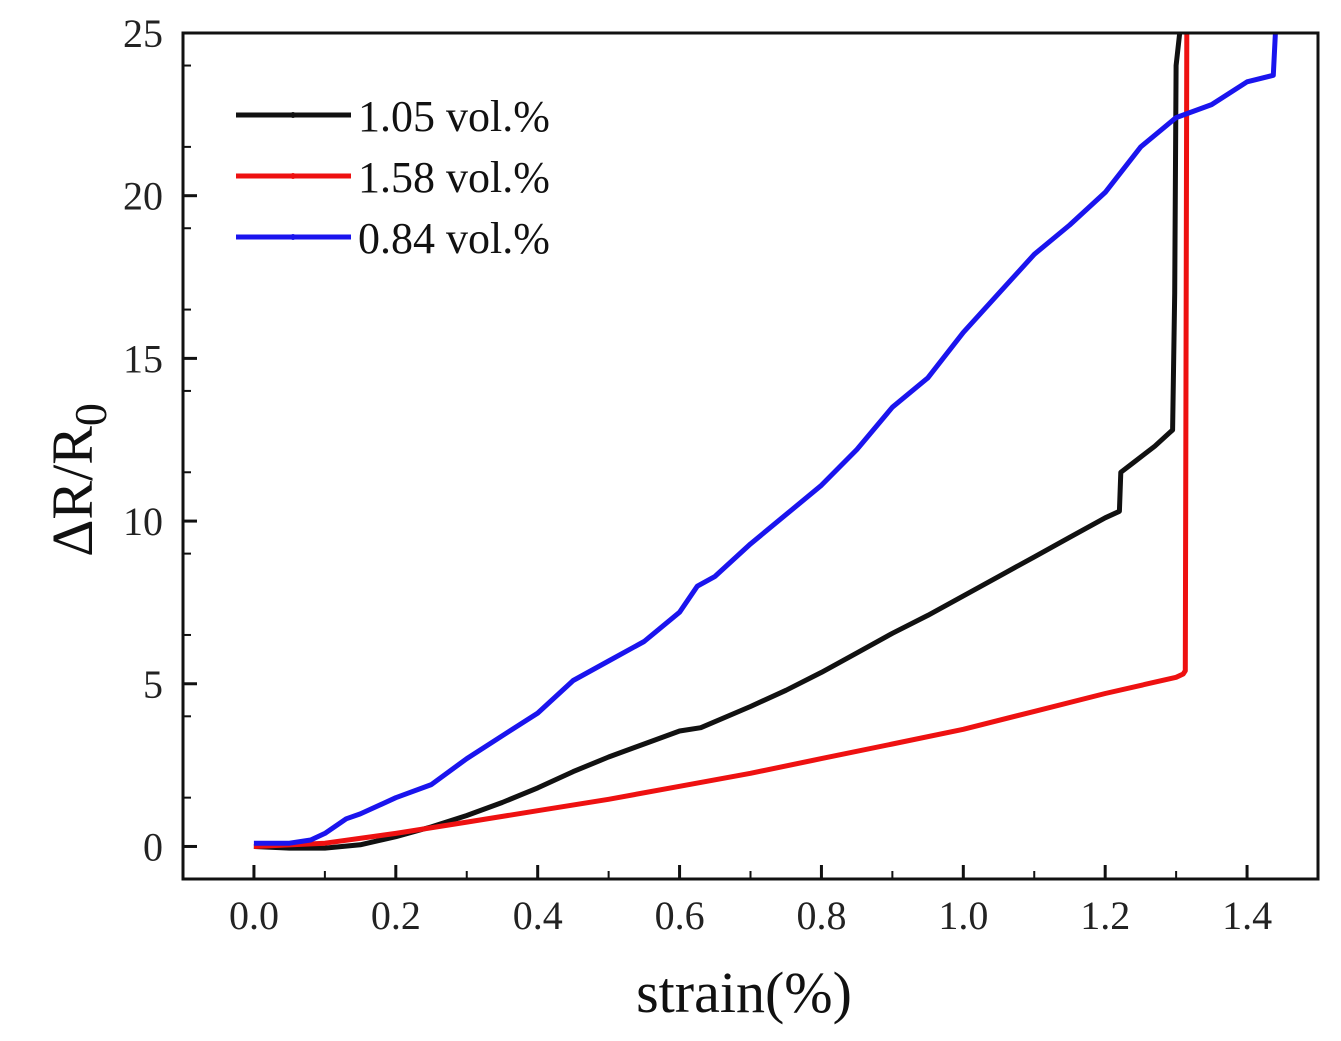 Image resolution: width=1341 pixels, height=1041 pixels. I want to click on legend-marker-1-05-vol, so click(293, 115).